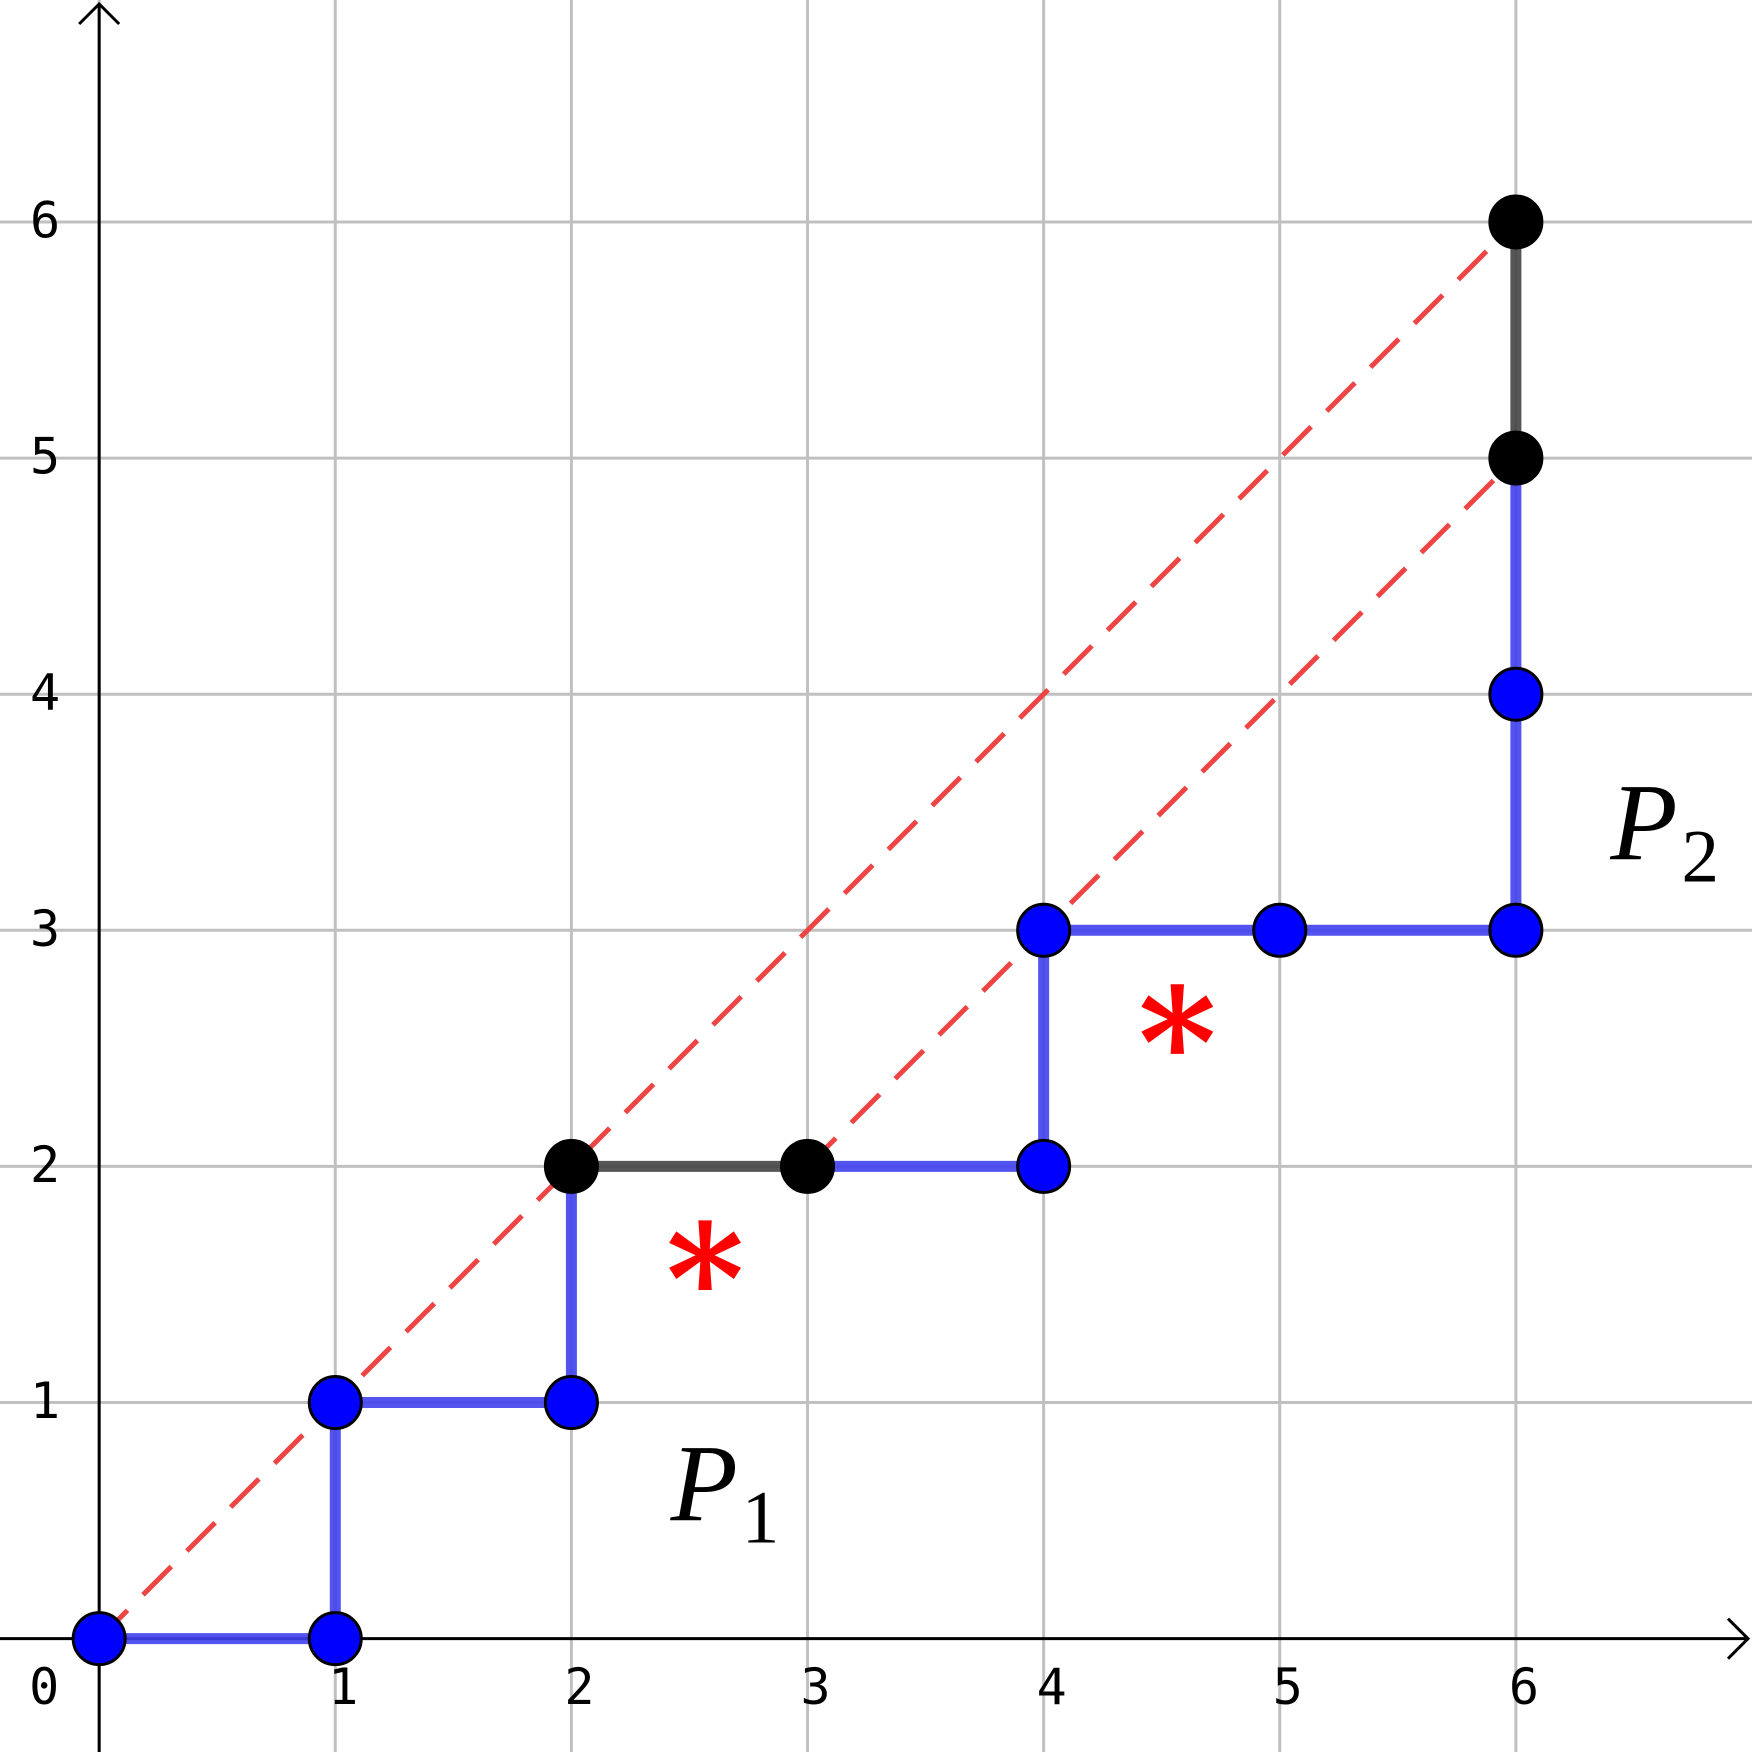 Image resolution: width=1752 pixels, height=1752 pixels. Describe the element at coordinates (1052, 1687) in the screenshot. I see `x-tick-label: 4` at that location.